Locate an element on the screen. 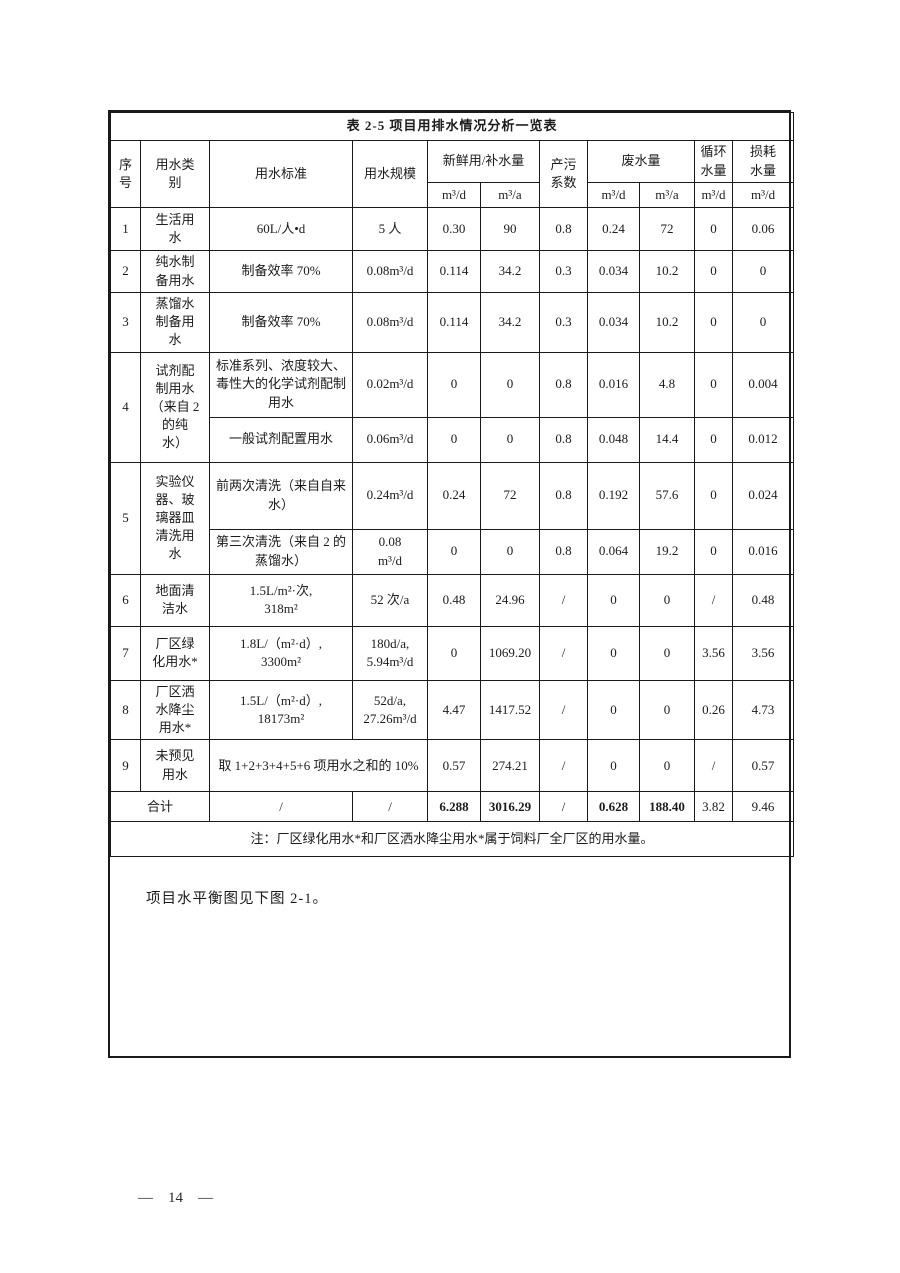 Image resolution: width=900 pixels, height=1273 pixels. cell-seq: 7 is located at coordinates (125, 653).